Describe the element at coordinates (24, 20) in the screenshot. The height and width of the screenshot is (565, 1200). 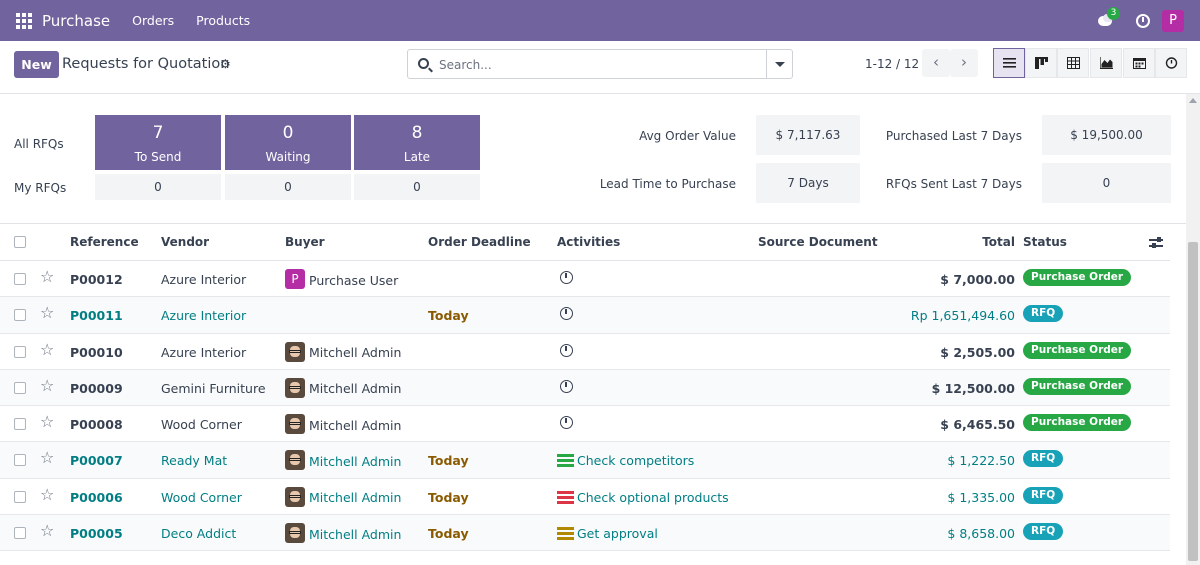
I see `apps-menu-icon` at that location.